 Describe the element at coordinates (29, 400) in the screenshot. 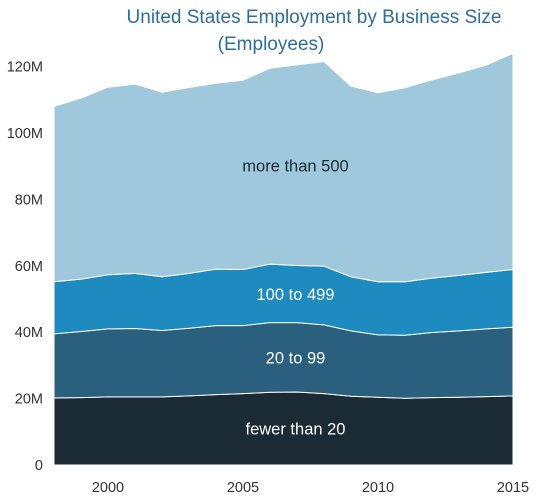

I see `y-tick-label: 20M` at that location.